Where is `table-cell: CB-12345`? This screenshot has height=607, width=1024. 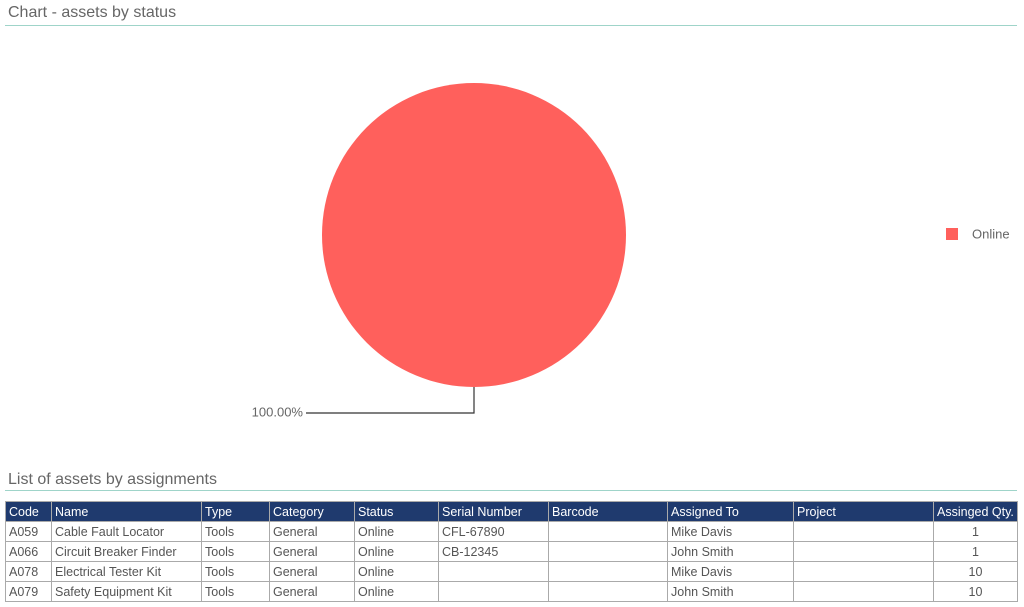
table-cell: CB-12345 is located at coordinates (493, 551).